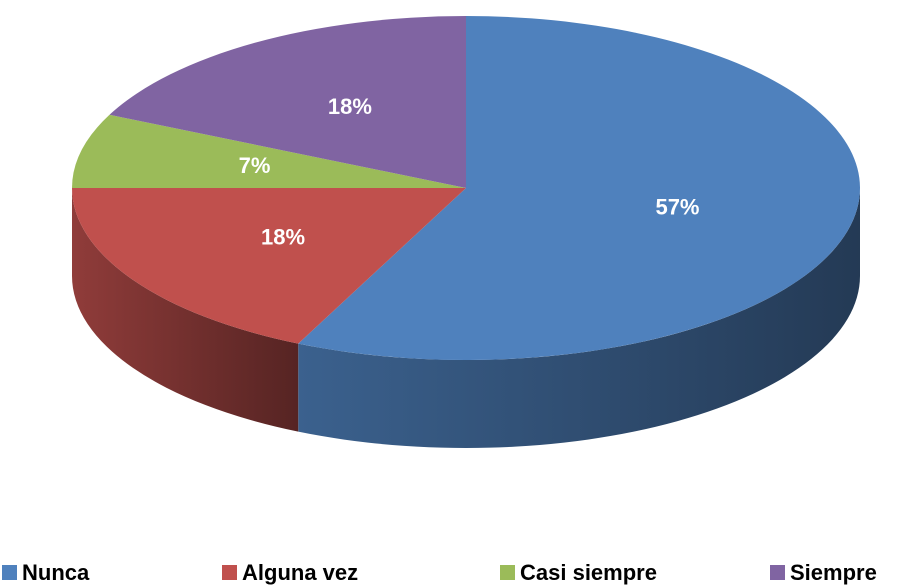  Describe the element at coordinates (56, 572) in the screenshot. I see `legend-label: Nunca` at that location.